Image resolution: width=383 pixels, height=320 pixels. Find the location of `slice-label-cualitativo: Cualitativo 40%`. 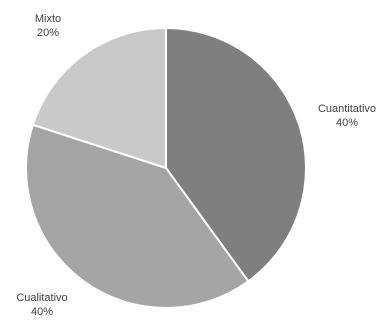

slice-label-cualitativo: Cualitativo 40% is located at coordinates (41, 305).